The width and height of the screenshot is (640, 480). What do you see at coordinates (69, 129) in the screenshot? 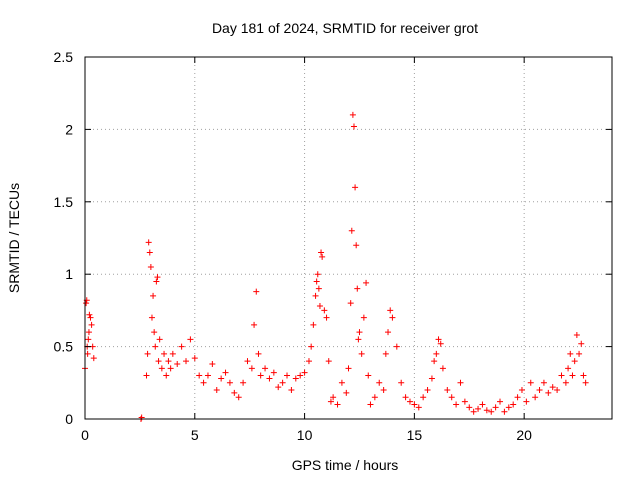
I see `y-tick-label: 2` at bounding box center [69, 129].